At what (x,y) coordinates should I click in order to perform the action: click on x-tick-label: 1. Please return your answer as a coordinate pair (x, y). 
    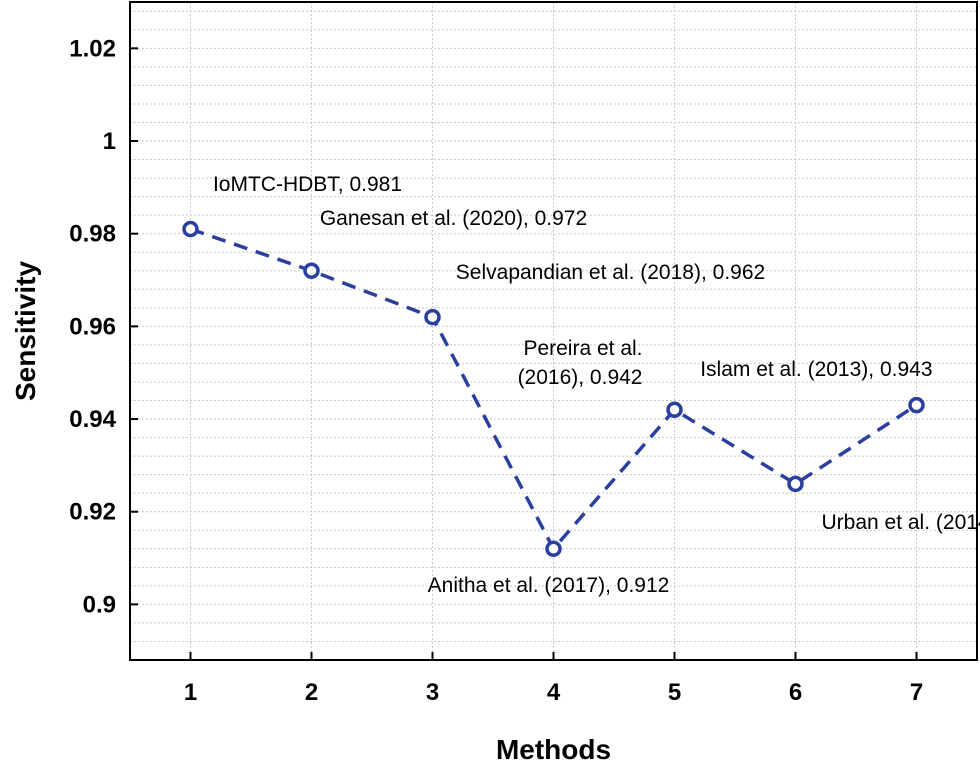
    Looking at the image, I should click on (190, 692).